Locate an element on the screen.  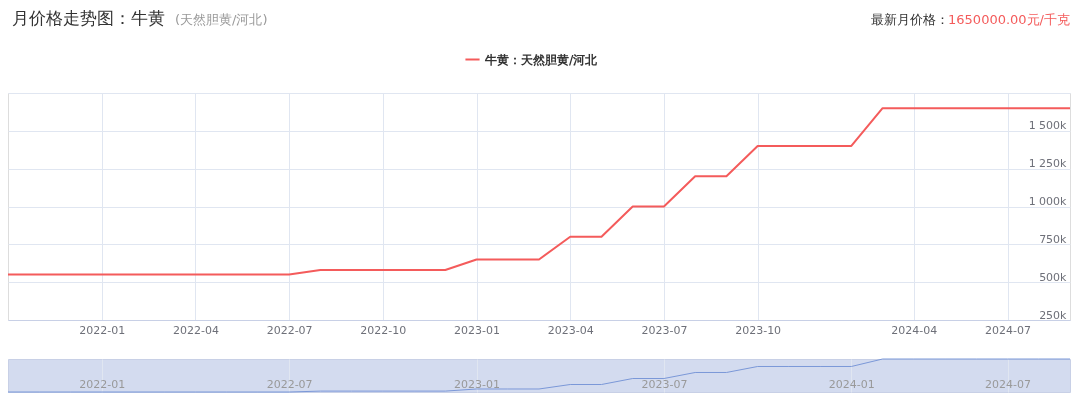
text: 最新月价格： is located at coordinates (910, 19).